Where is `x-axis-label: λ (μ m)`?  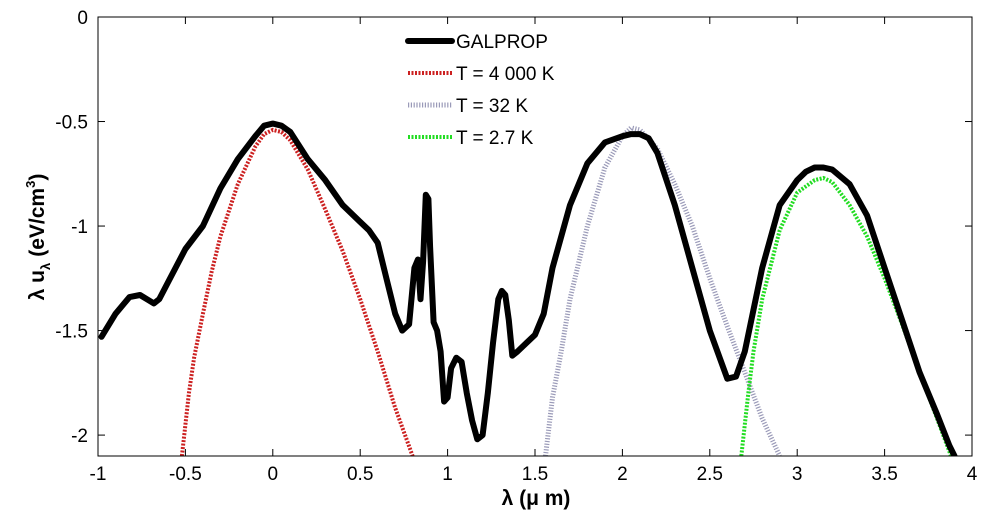 x-axis-label: λ (μ m) is located at coordinates (536, 498).